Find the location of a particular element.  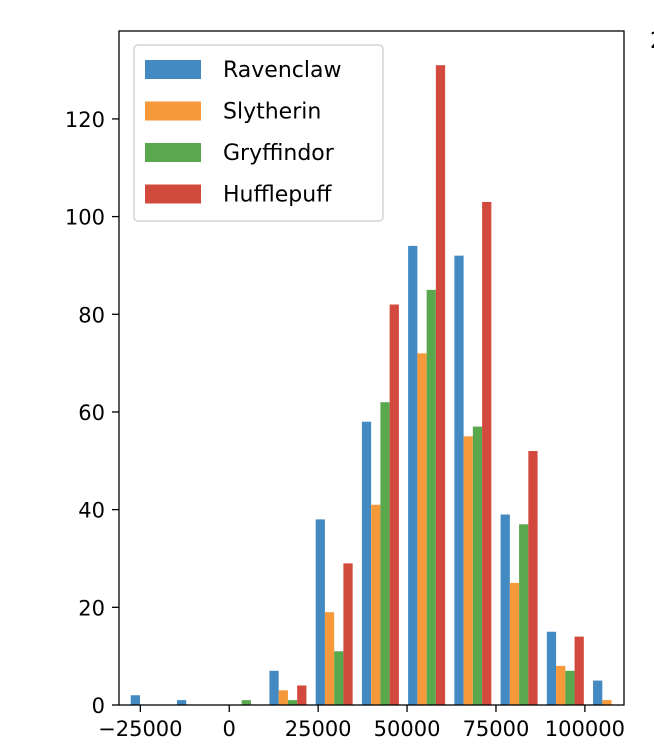

x-tick-label: 0 is located at coordinates (229, 729).